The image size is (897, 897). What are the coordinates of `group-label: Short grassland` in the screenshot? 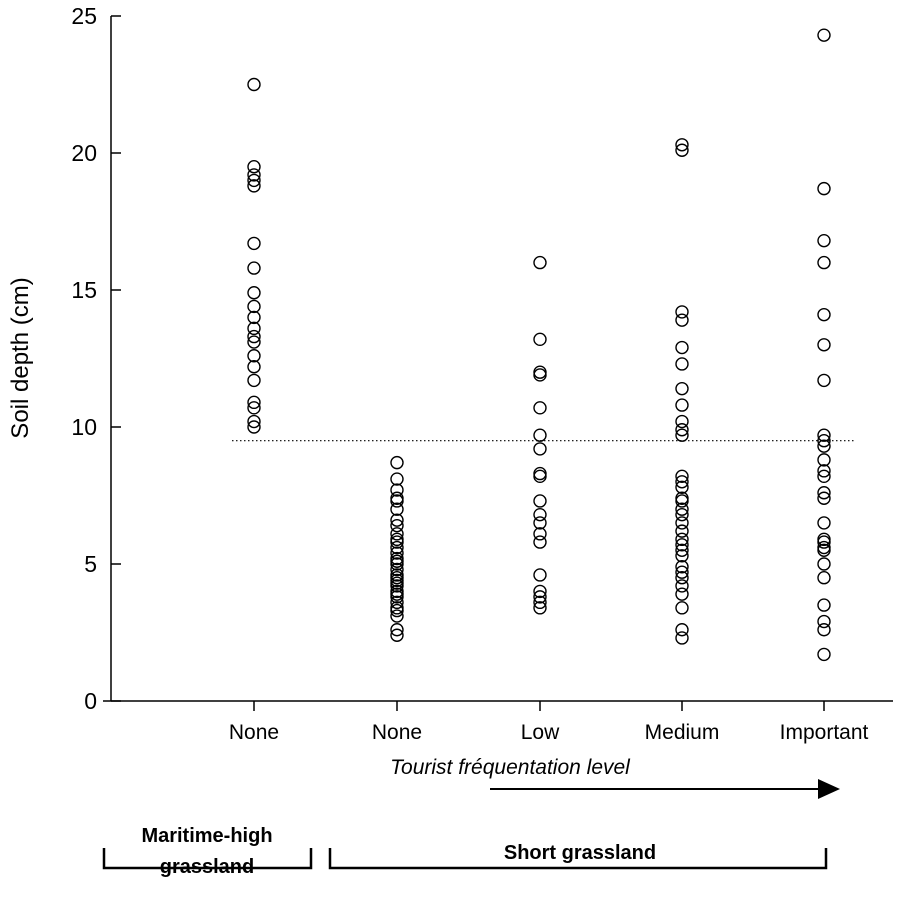 It's located at (580, 853).